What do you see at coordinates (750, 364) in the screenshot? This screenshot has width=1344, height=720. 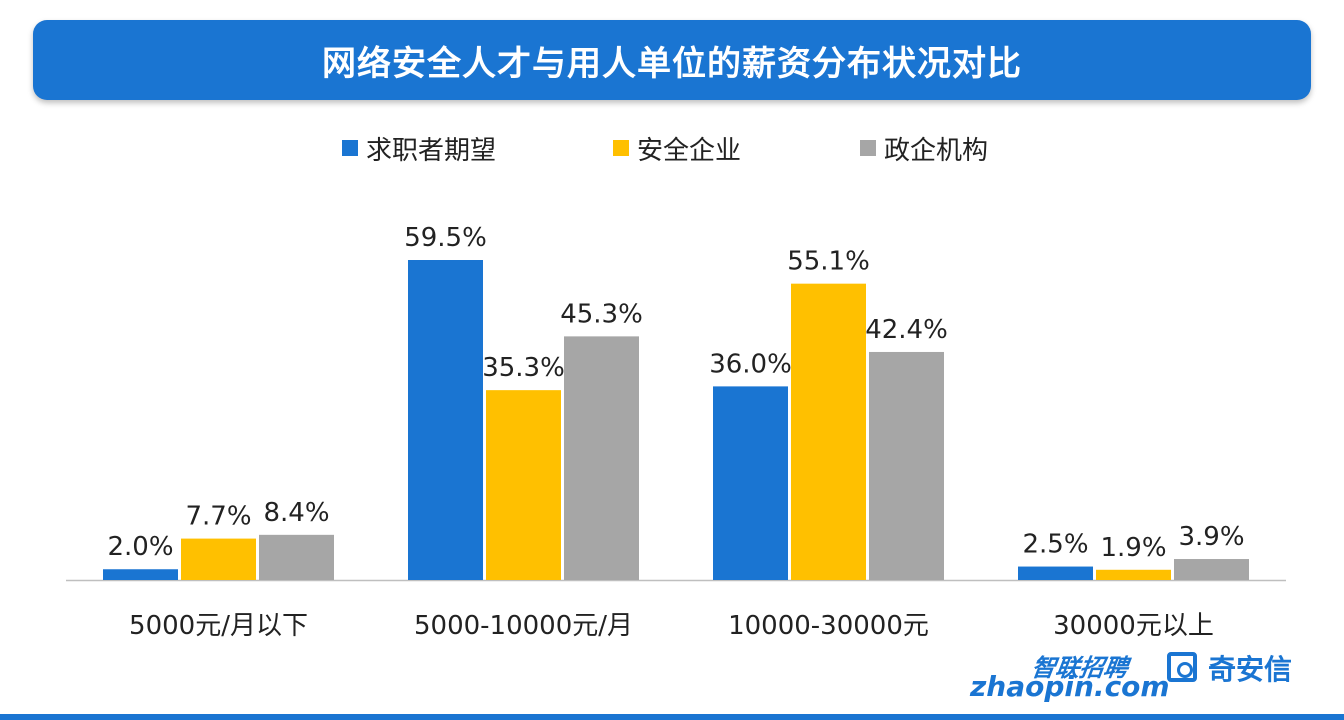 I see `data-label-1-3: 36.0%` at bounding box center [750, 364].